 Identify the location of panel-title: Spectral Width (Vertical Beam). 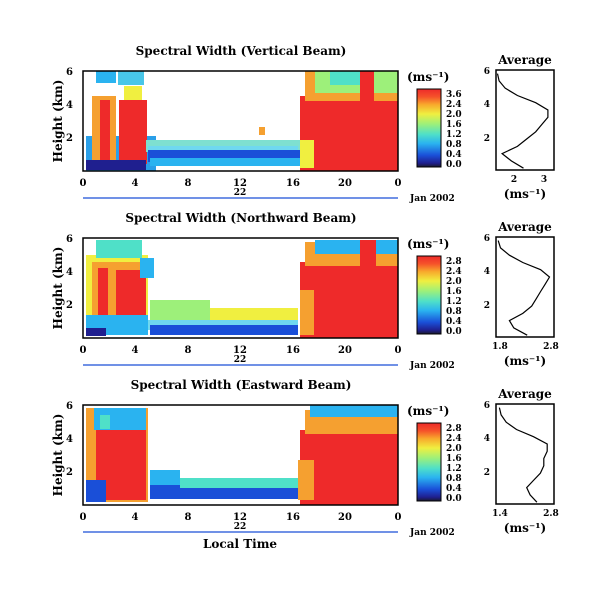
(241, 51).